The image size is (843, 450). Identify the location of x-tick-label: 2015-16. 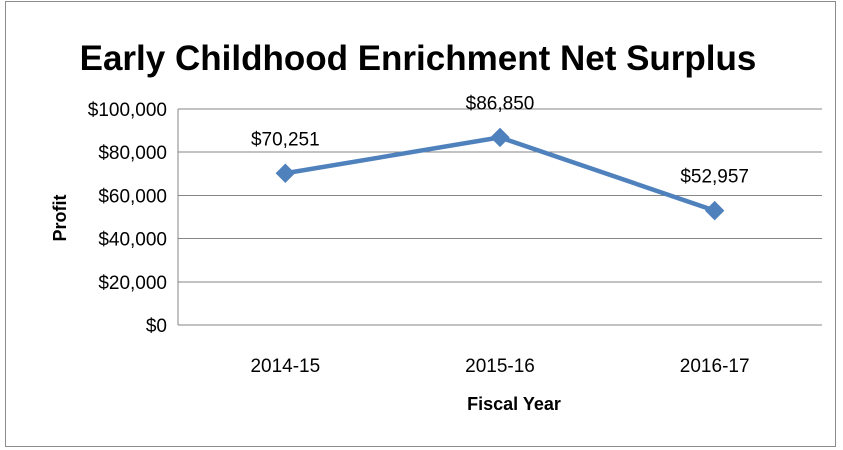
(500, 366).